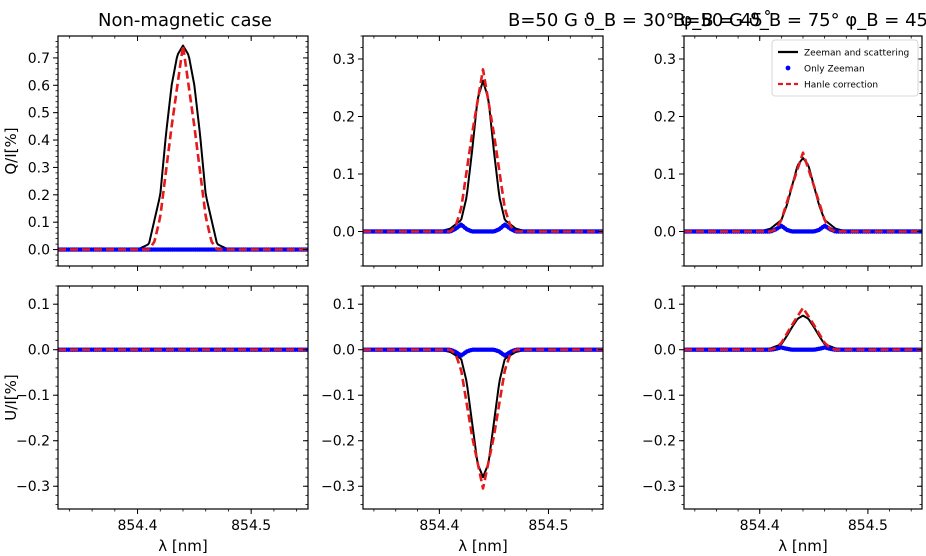  I want to click on legend-entry-label: Only Zeeman, so click(834, 70).